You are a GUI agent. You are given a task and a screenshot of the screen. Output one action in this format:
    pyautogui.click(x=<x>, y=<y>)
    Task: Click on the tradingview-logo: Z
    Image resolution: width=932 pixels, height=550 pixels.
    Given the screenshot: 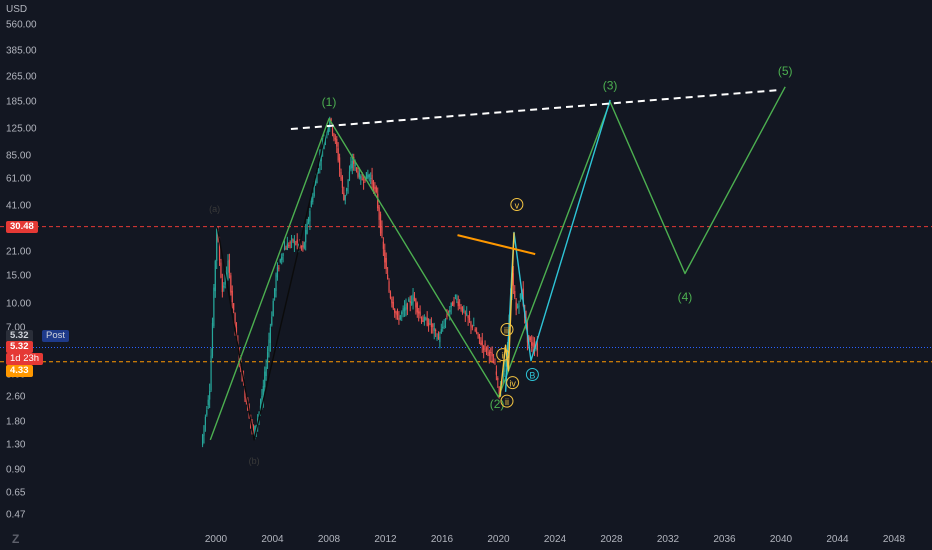 What is the action you would take?
    pyautogui.click(x=16, y=539)
    